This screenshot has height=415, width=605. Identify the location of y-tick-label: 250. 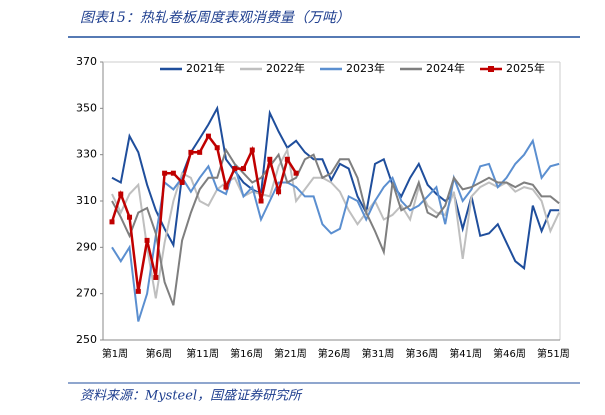
(86, 339).